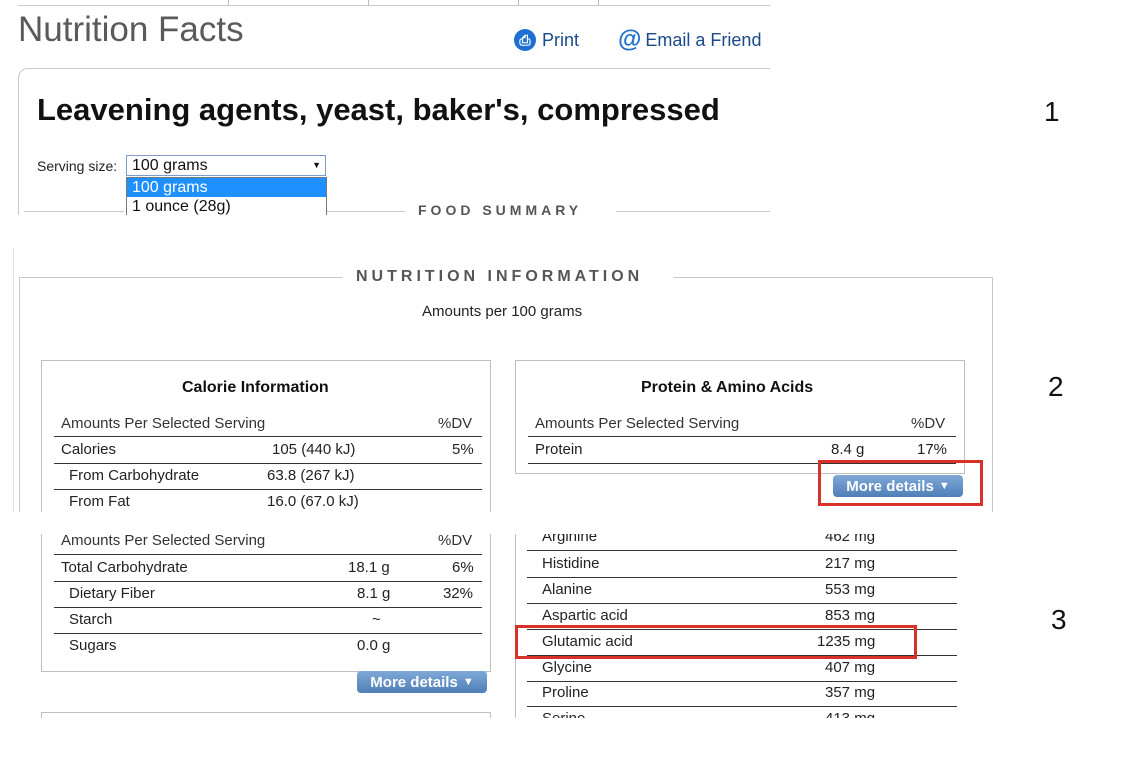 The height and width of the screenshot is (774, 1143). What do you see at coordinates (742, 590) in the screenshot?
I see `table-row: Alanine 553 mg` at bounding box center [742, 590].